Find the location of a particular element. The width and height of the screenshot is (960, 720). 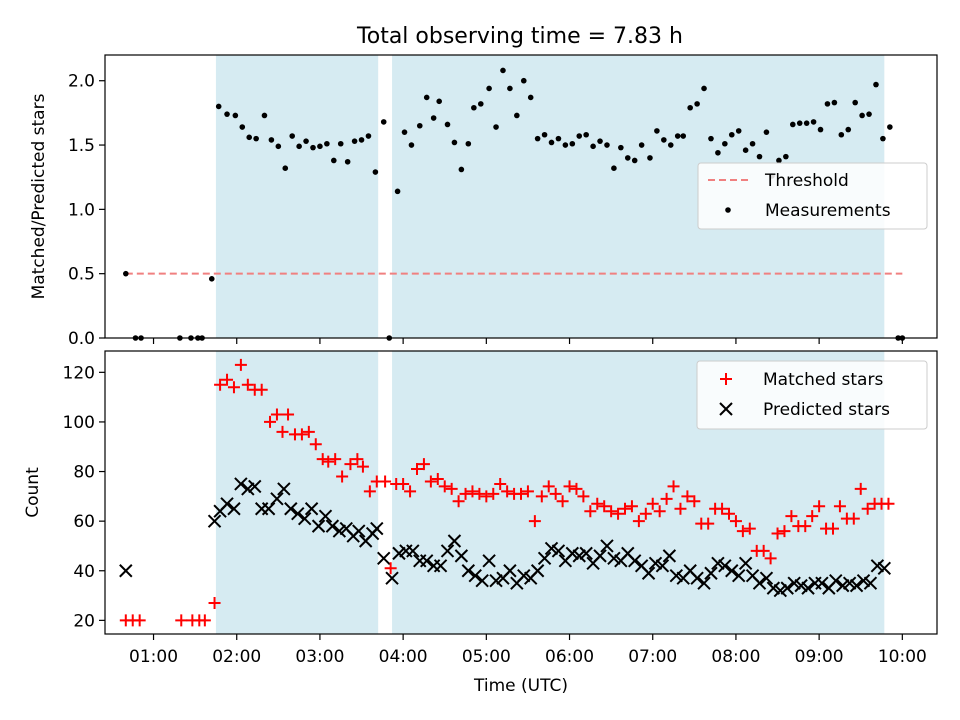

x-tick-label: 09:00 is located at coordinates (819, 657).